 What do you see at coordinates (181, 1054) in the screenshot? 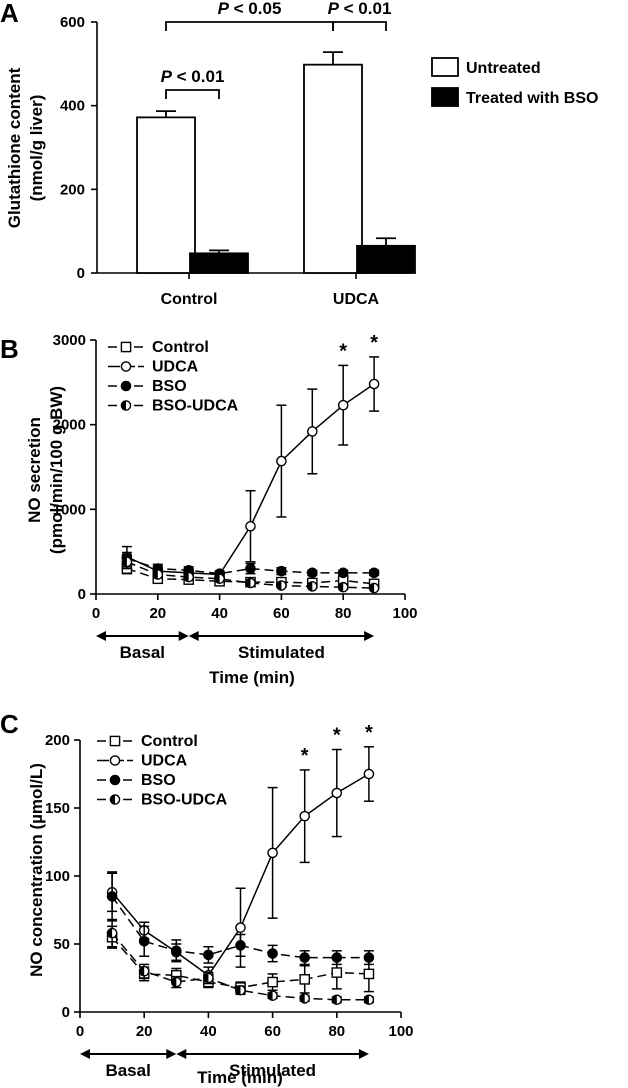
I see `panel-c-phase-arrowhead-left` at bounding box center [181, 1054].